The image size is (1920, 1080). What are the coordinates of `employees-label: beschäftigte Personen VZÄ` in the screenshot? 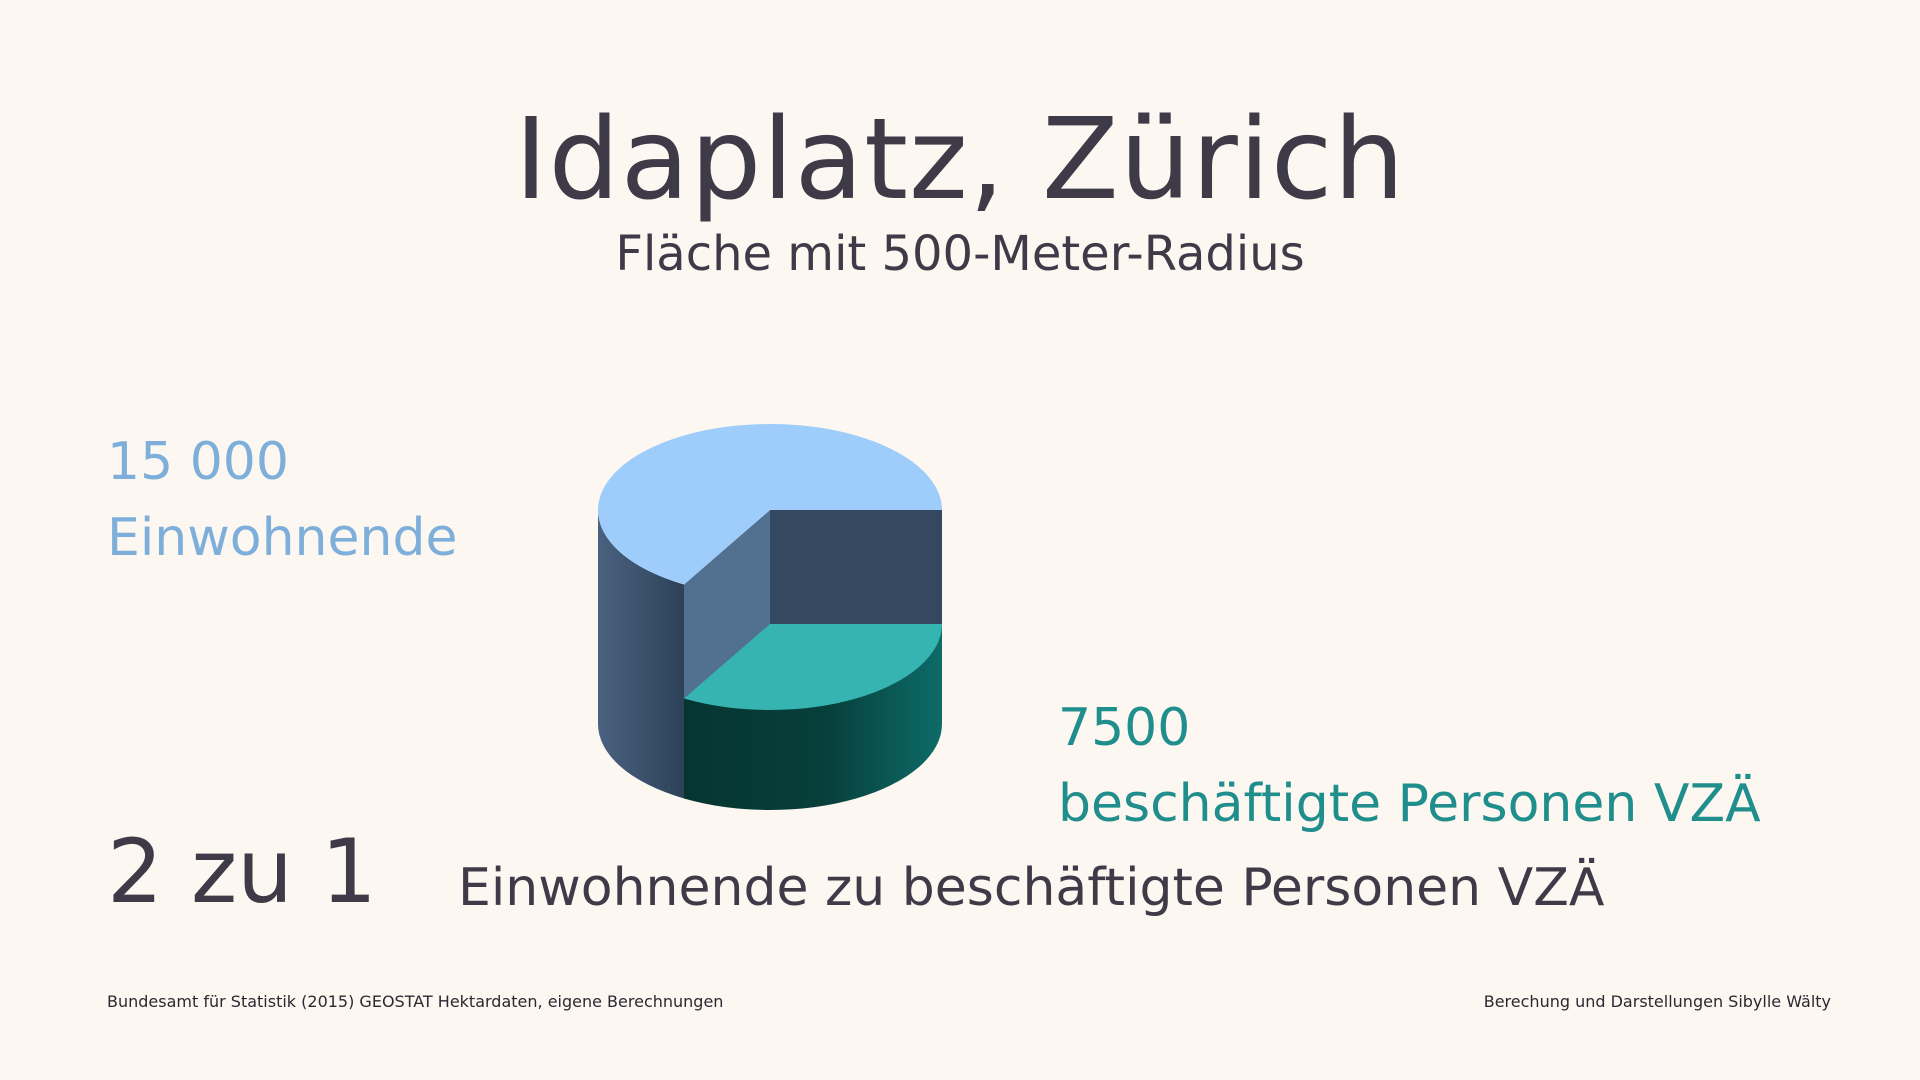 It's located at (1409, 804).